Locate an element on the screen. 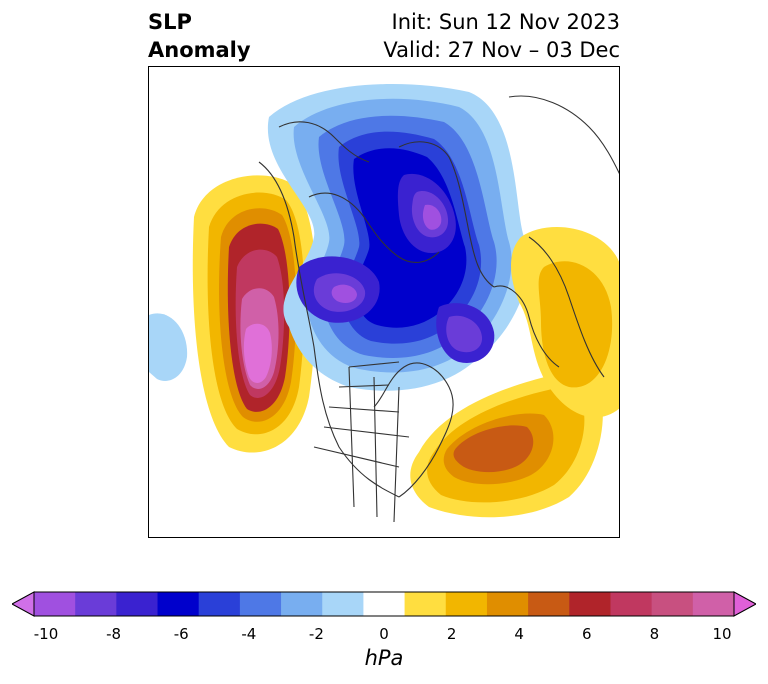 The height and width of the screenshot is (684, 768). init-date: Init: Sun 12 Nov 2023 is located at coordinates (505, 22).